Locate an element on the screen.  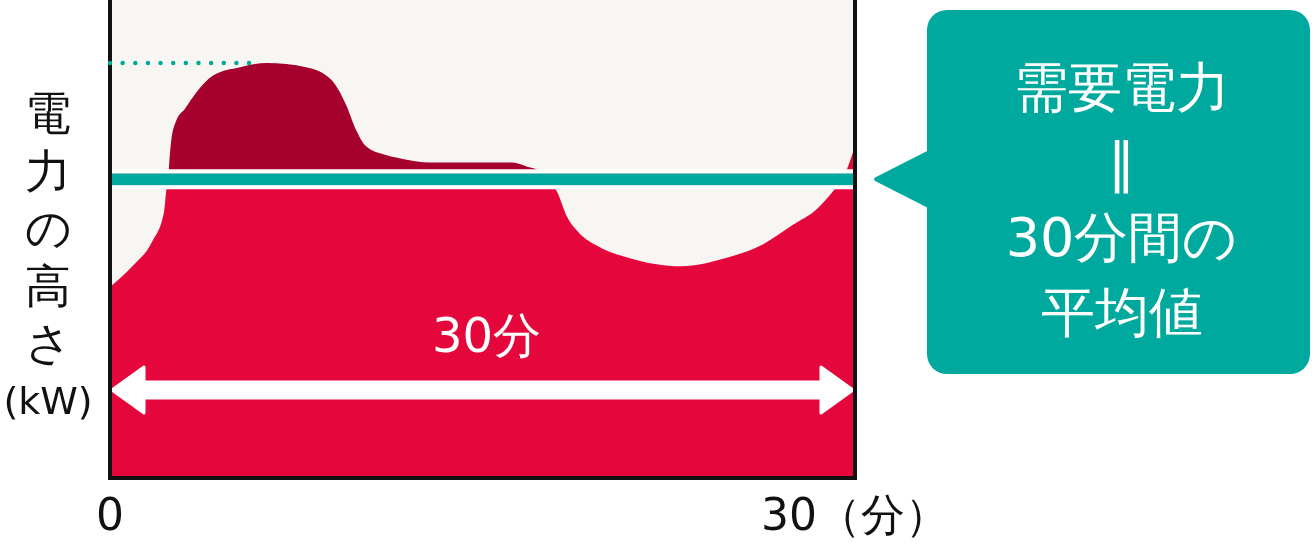
ref-line-label: 需要電力 ‖ 30分間の平均値 is located at coordinates (1121, 200).